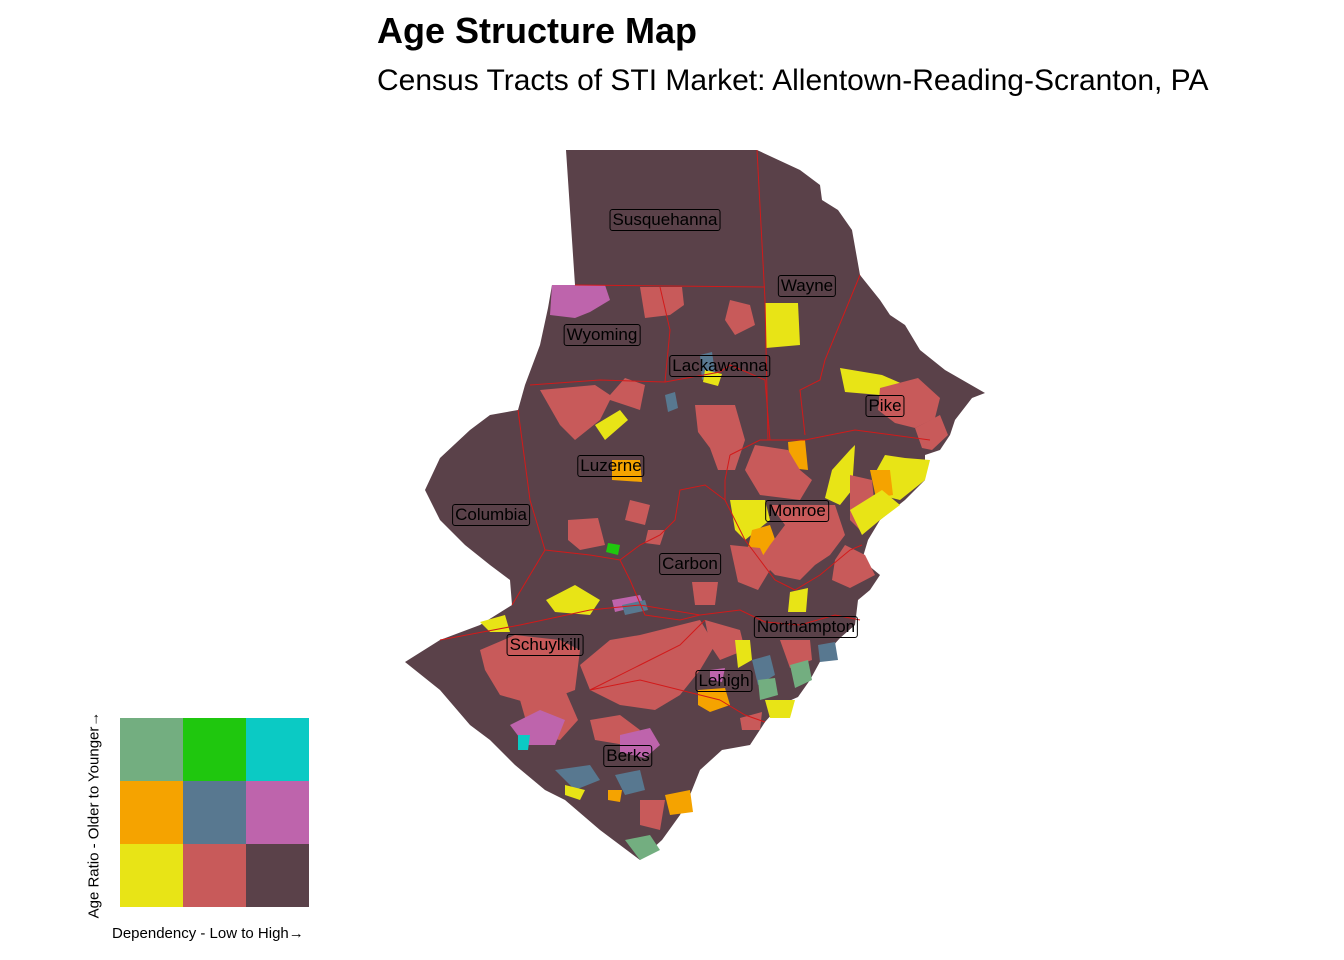  I want to click on county-label-wayne: Wayne, so click(807, 286).